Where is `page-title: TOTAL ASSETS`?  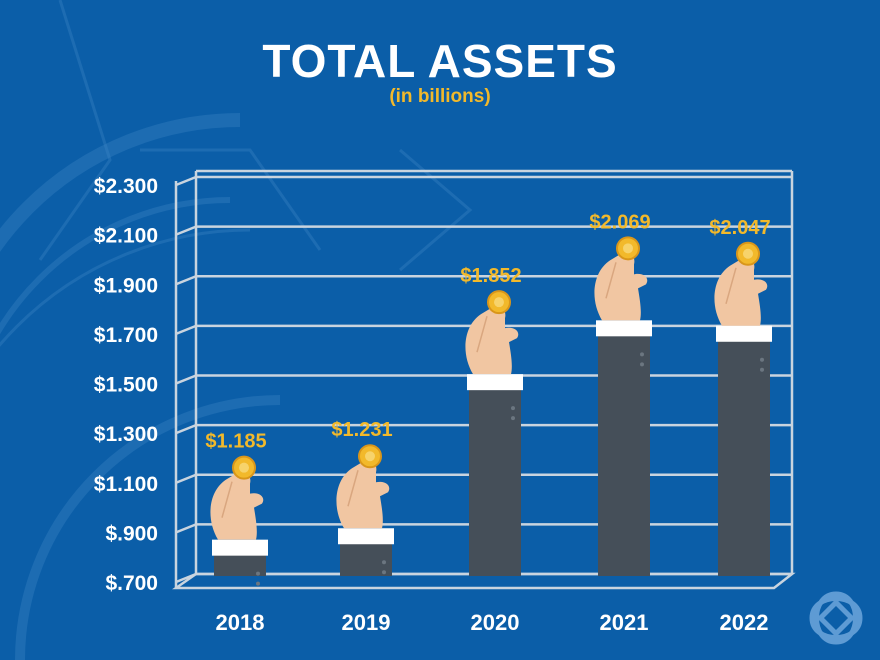 page-title: TOTAL ASSETS is located at coordinates (440, 61).